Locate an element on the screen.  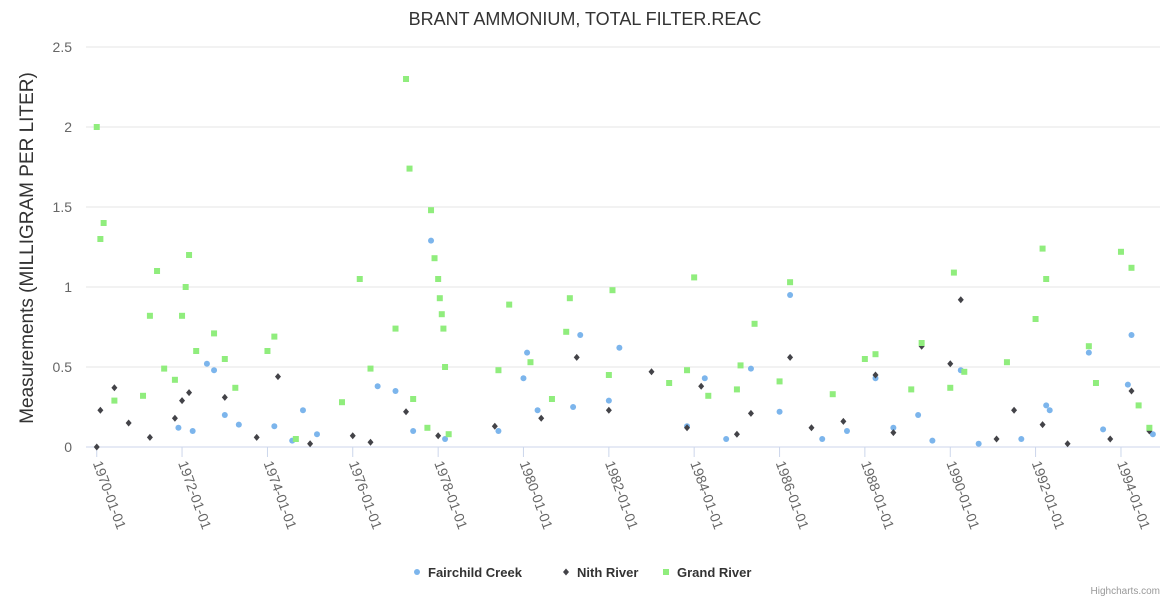
legend-item-nith-river: Nith River is located at coordinates (600, 572).